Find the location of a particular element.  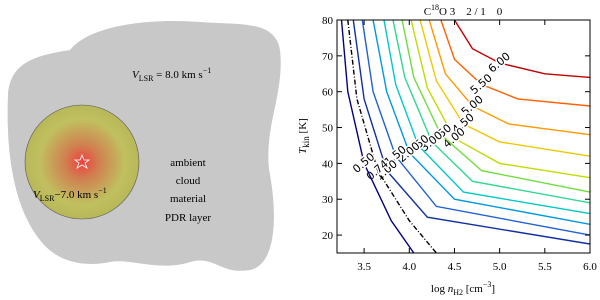

y-tick-label: 50 is located at coordinates (328, 129).